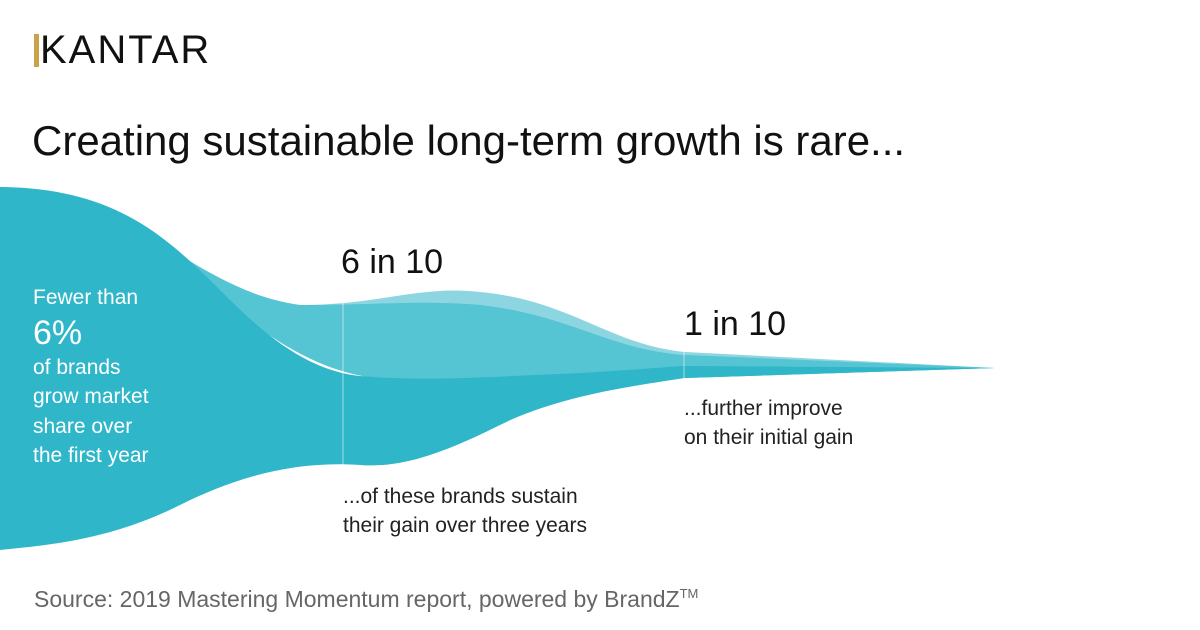  I want to click on stage-one-line-3: grow market, so click(91, 396).